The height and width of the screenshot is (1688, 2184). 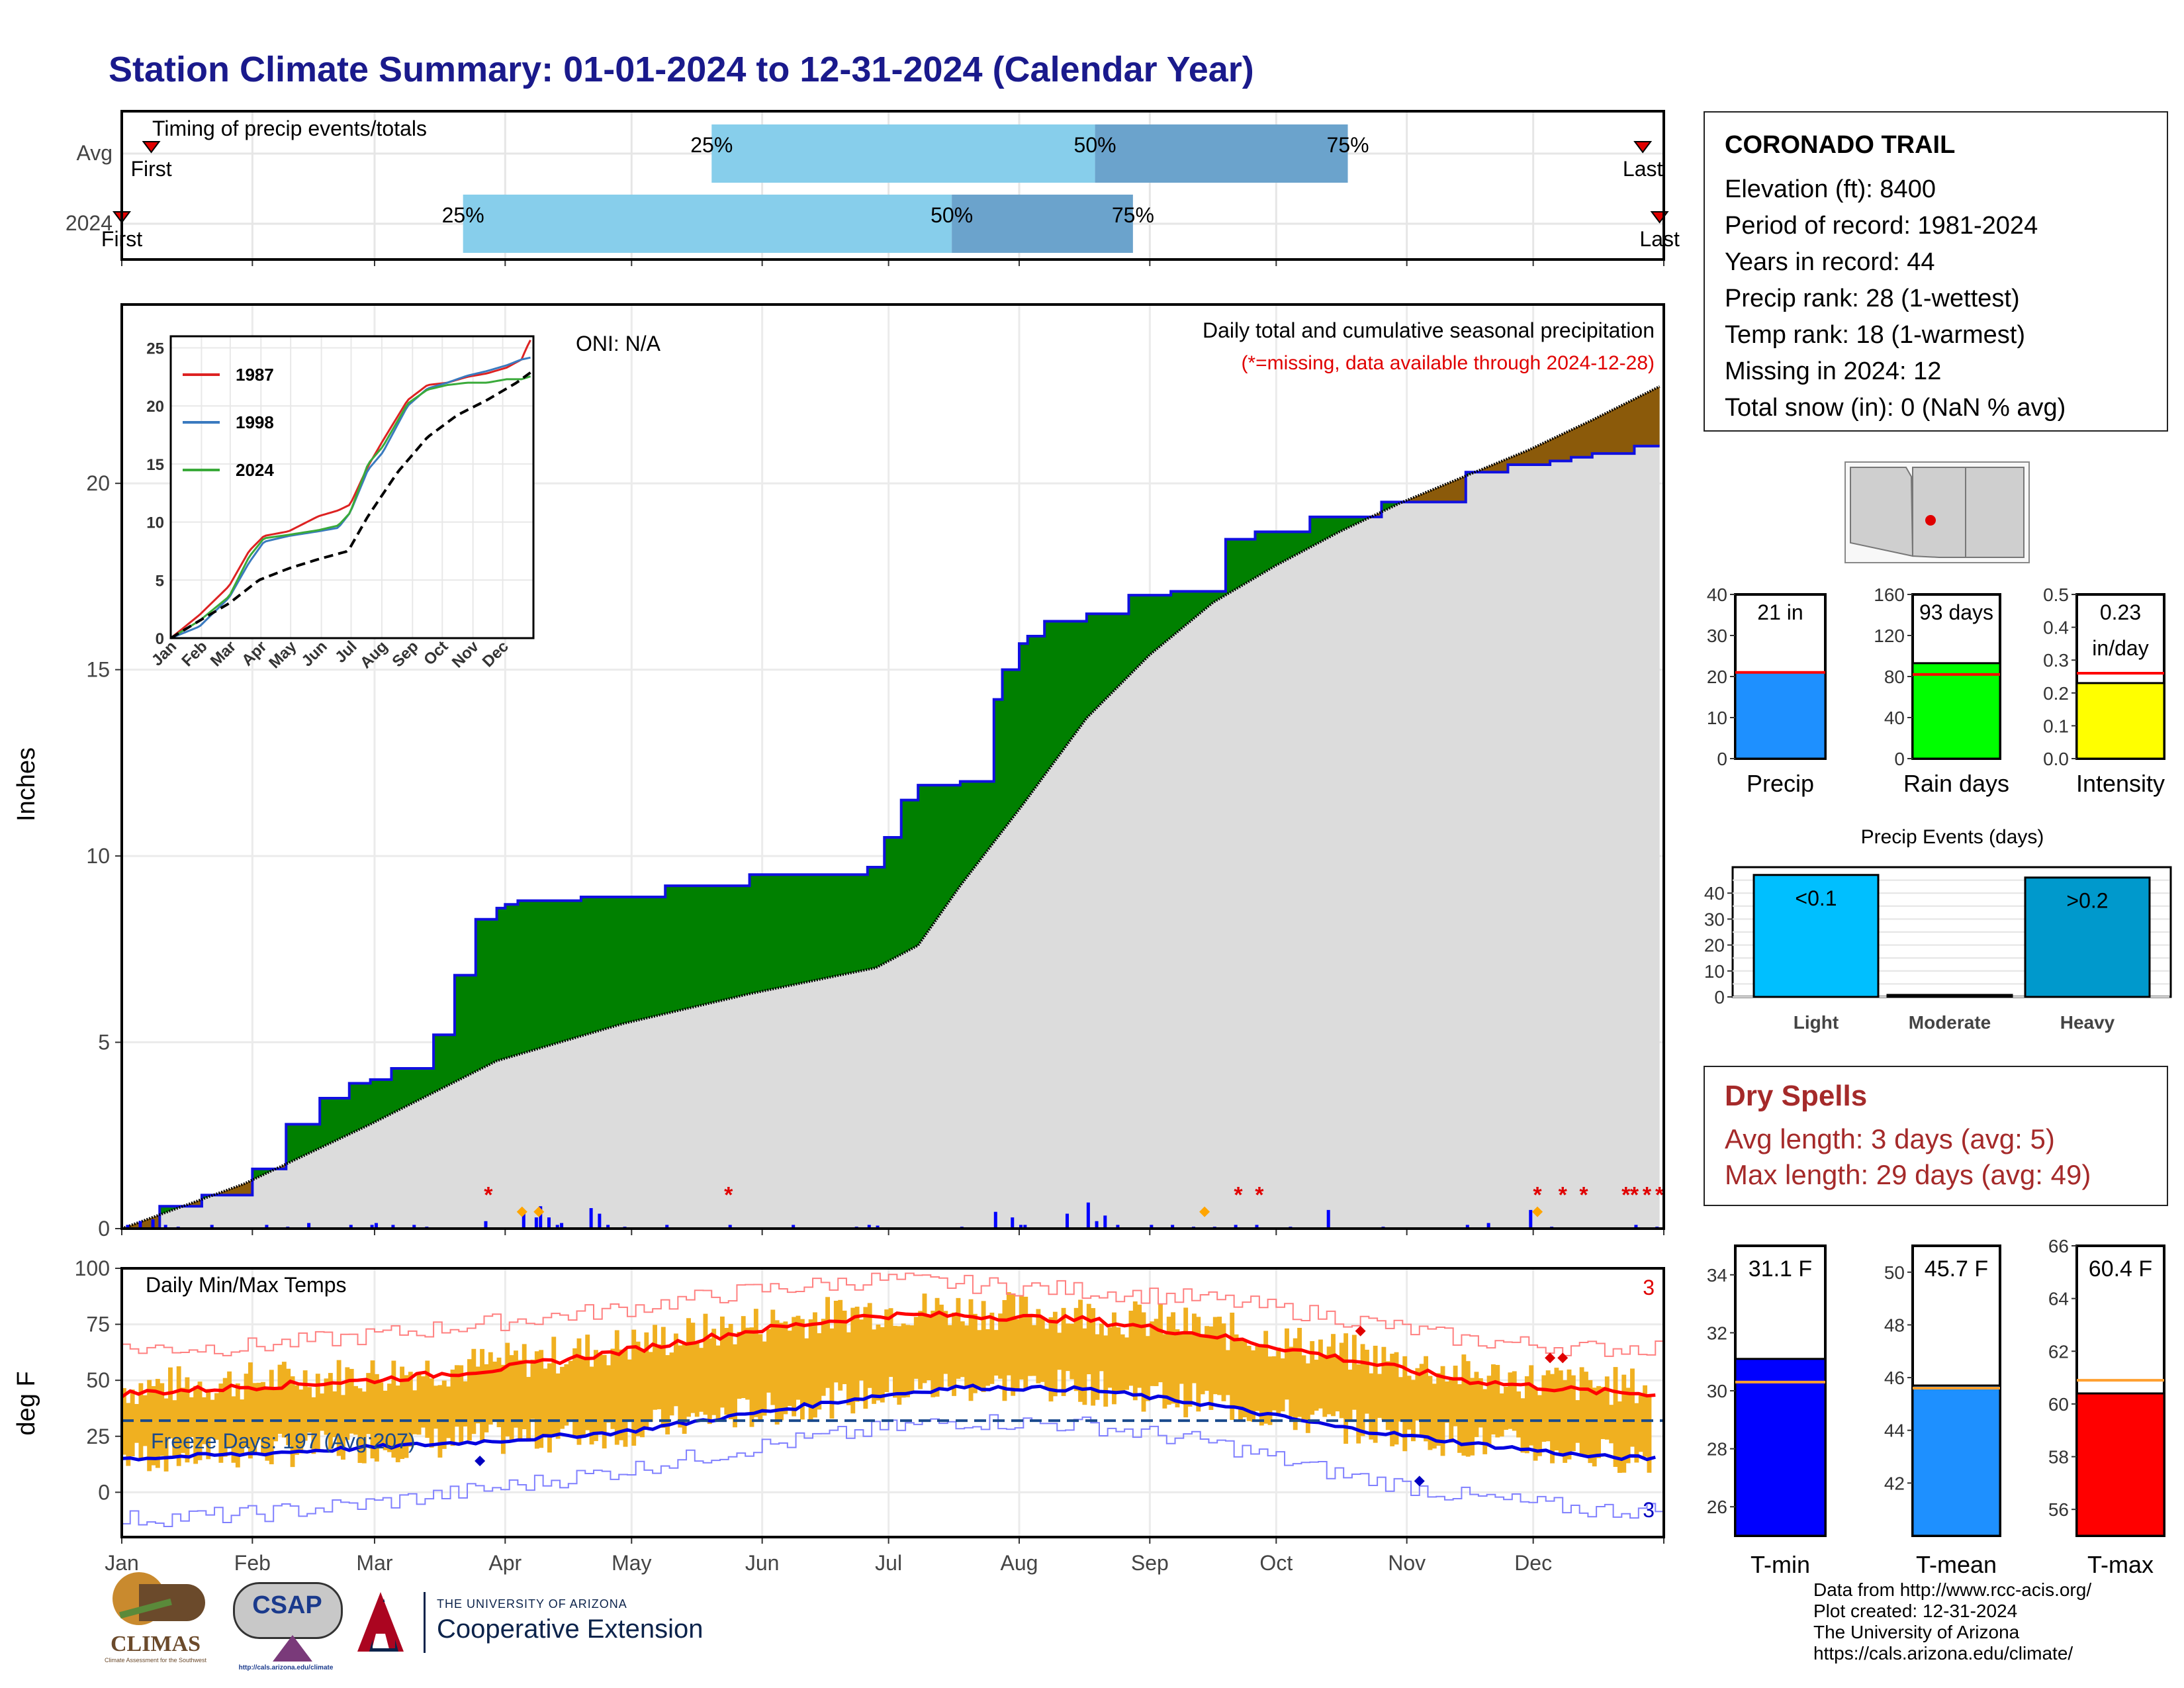 I want to click on record-low-marker, so click(x=1419, y=1481).